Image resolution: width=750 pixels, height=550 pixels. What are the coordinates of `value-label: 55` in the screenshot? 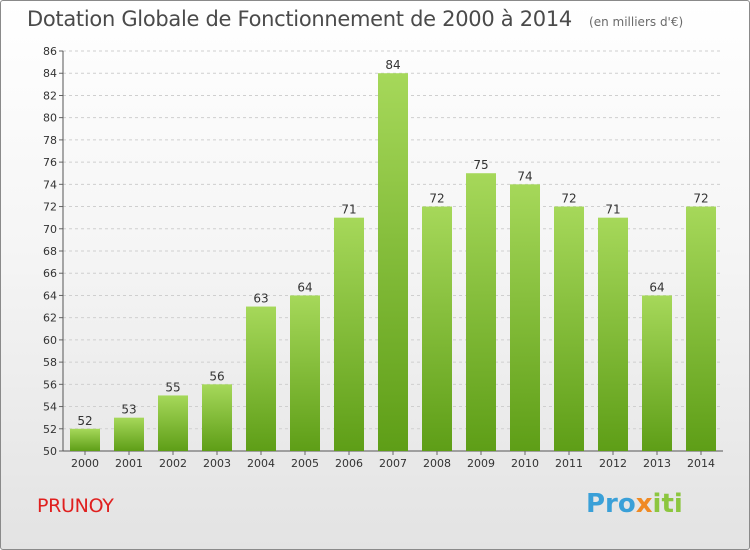 It's located at (172, 387).